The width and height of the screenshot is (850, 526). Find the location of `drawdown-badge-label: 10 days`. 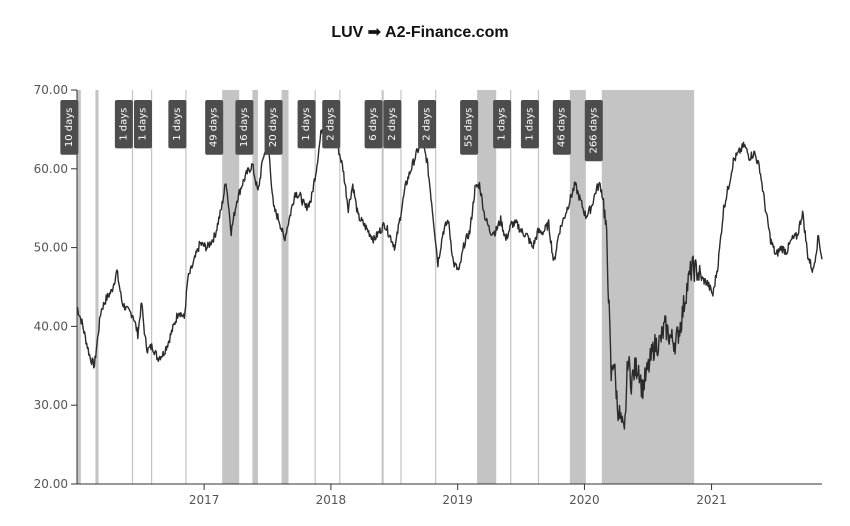

drawdown-badge-label: 10 days is located at coordinates (69, 128).